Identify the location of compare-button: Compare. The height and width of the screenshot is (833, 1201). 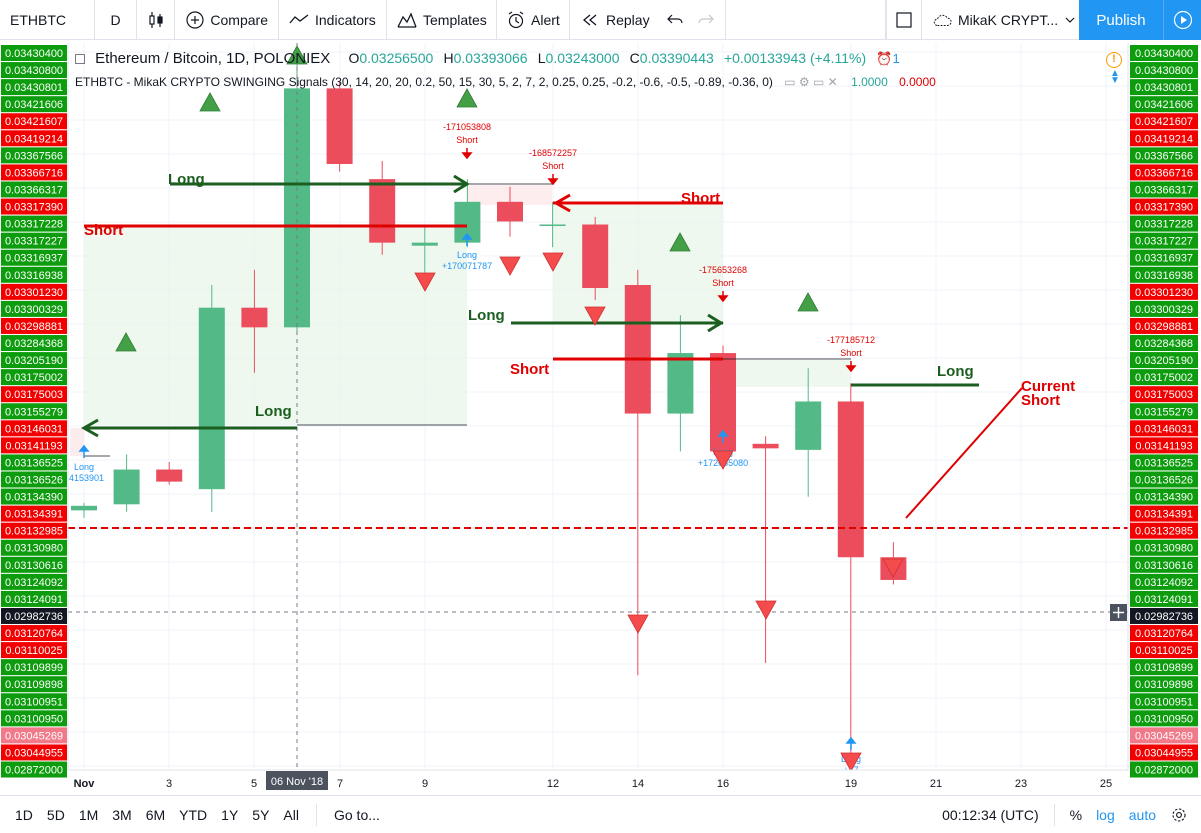
(227, 20).